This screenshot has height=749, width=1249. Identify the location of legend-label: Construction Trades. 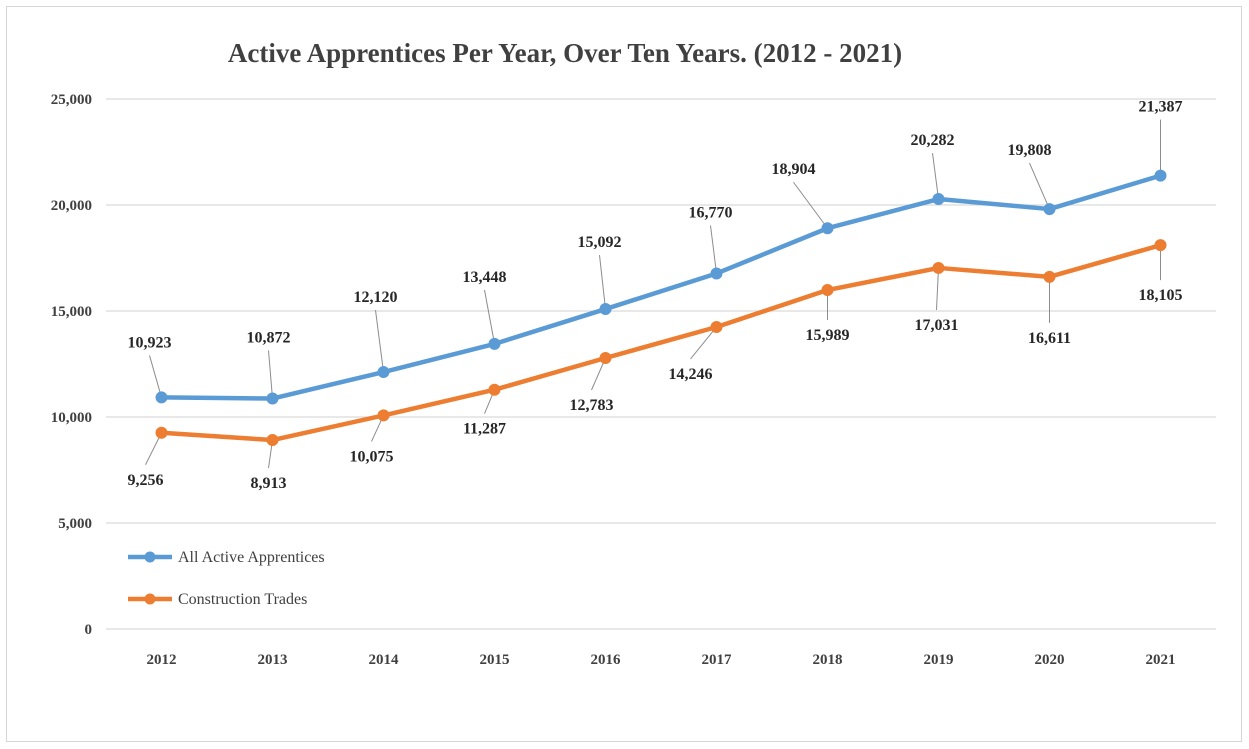
(242, 599).